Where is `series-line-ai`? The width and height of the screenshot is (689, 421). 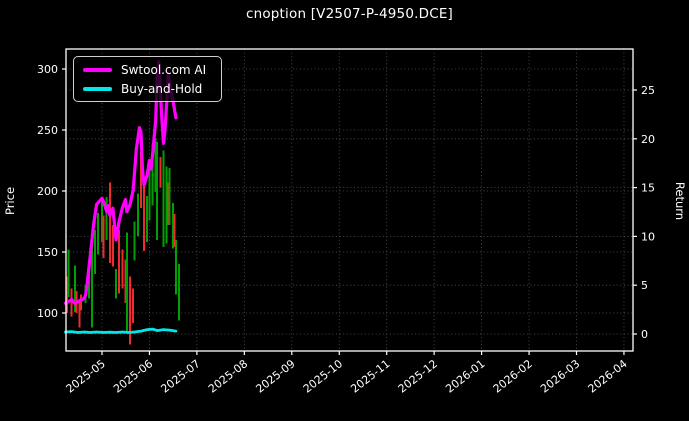 series-line-ai is located at coordinates (120, 182).